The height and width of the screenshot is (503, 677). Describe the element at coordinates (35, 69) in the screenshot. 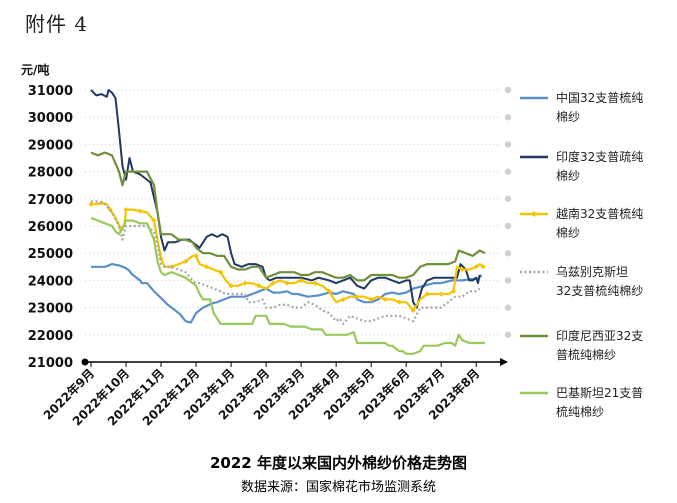

I see `y-axis-unit-label: 元/吨` at that location.